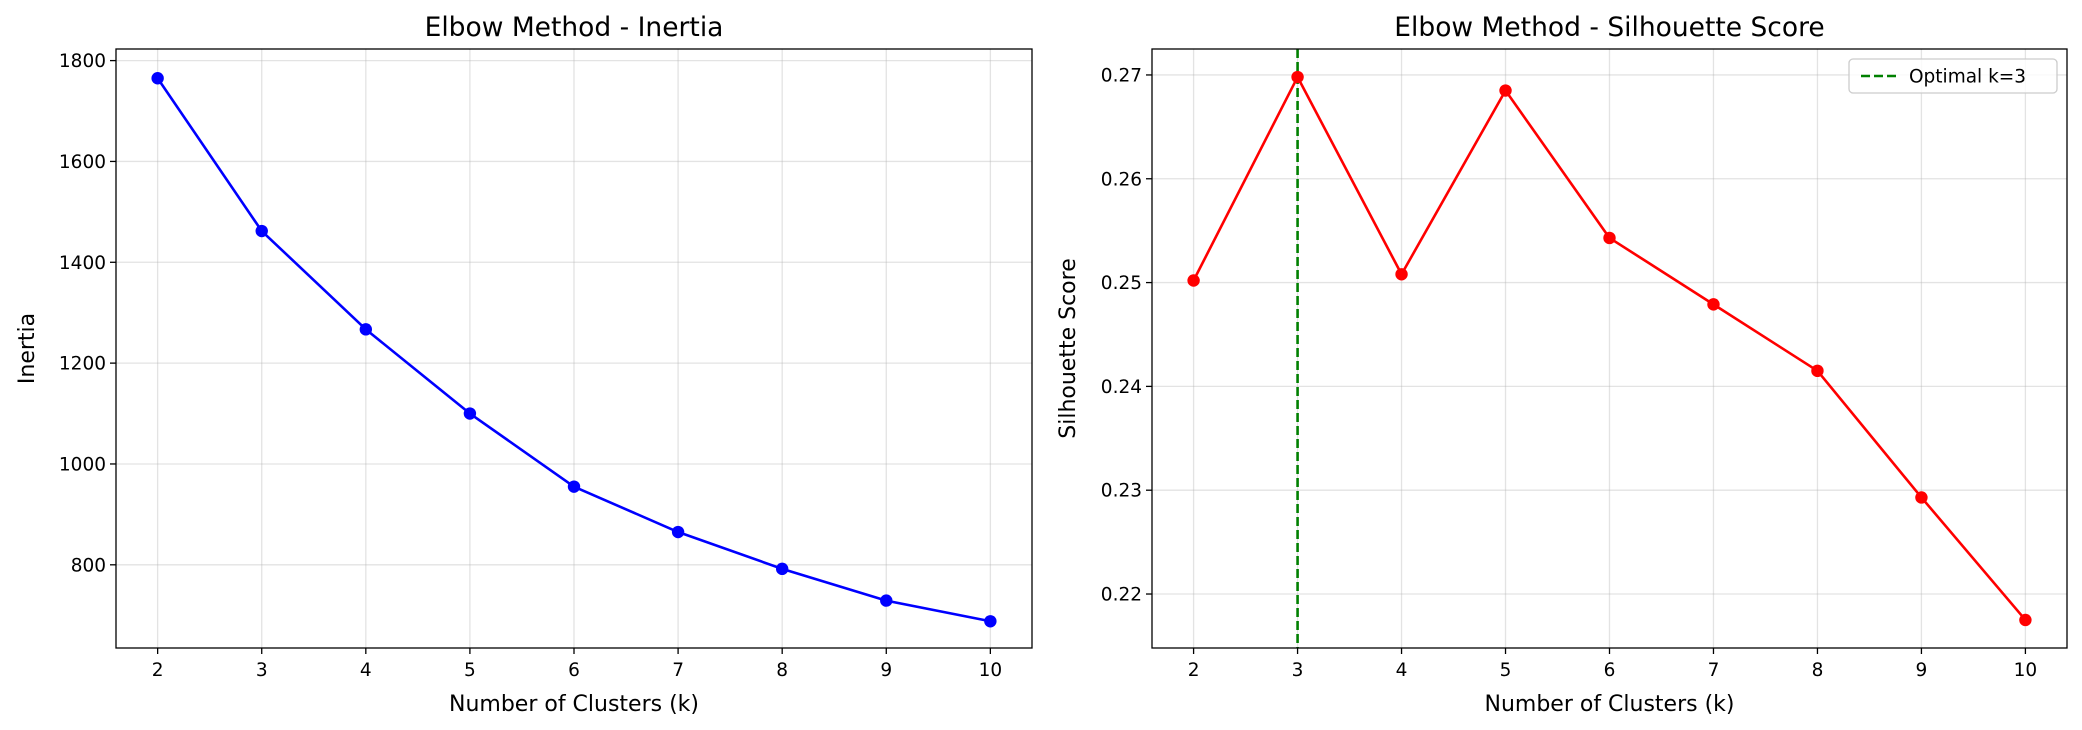 The image size is (2082, 730). Describe the element at coordinates (1121, 179) in the screenshot. I see `y-tick-label: 0.26` at that location.